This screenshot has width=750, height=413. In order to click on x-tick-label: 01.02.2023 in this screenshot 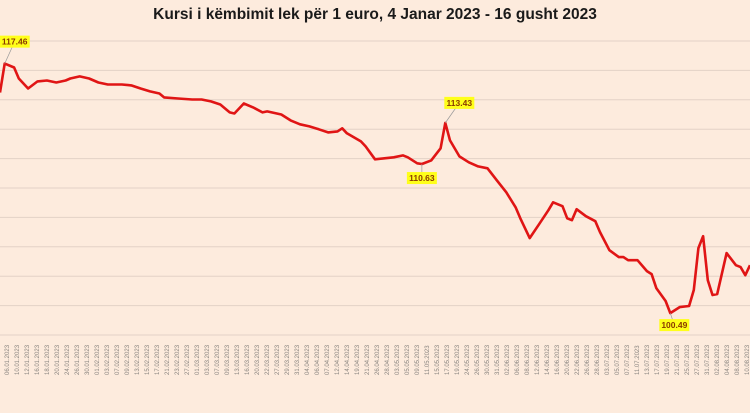, I will do `click(98, 359)`.